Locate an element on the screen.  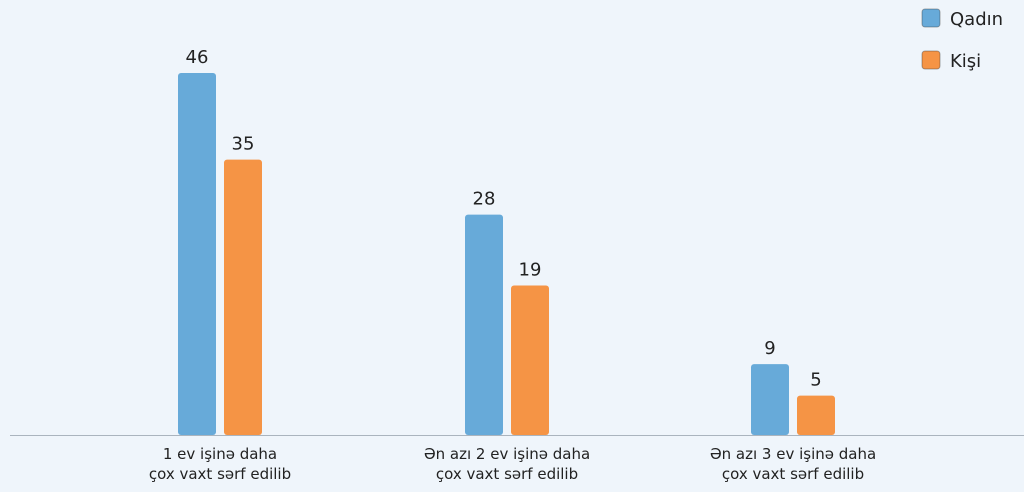
value-label: 9 is located at coordinates (769, 348).